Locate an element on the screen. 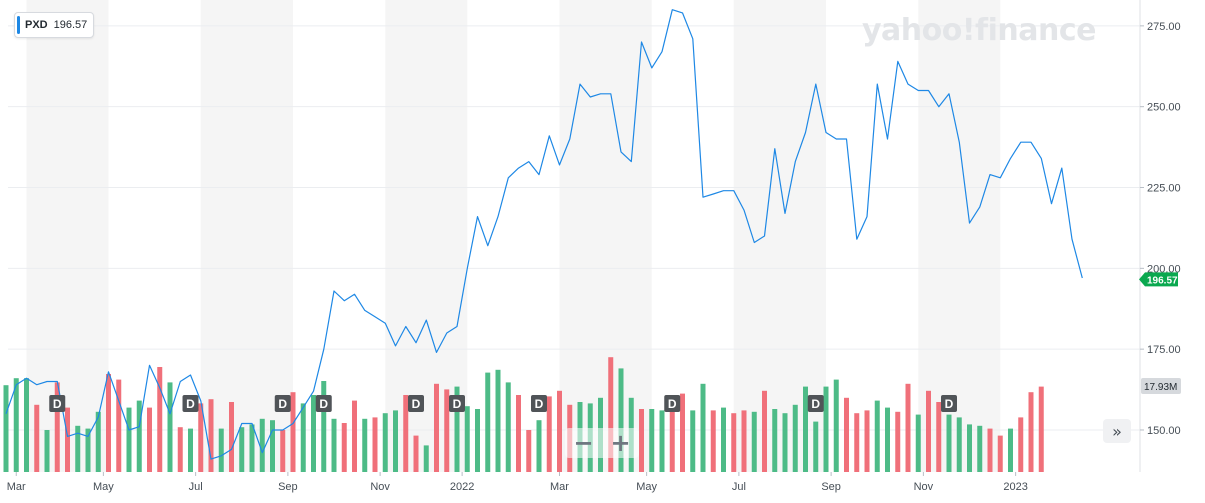  zoom-in-button: + is located at coordinates (620, 443).